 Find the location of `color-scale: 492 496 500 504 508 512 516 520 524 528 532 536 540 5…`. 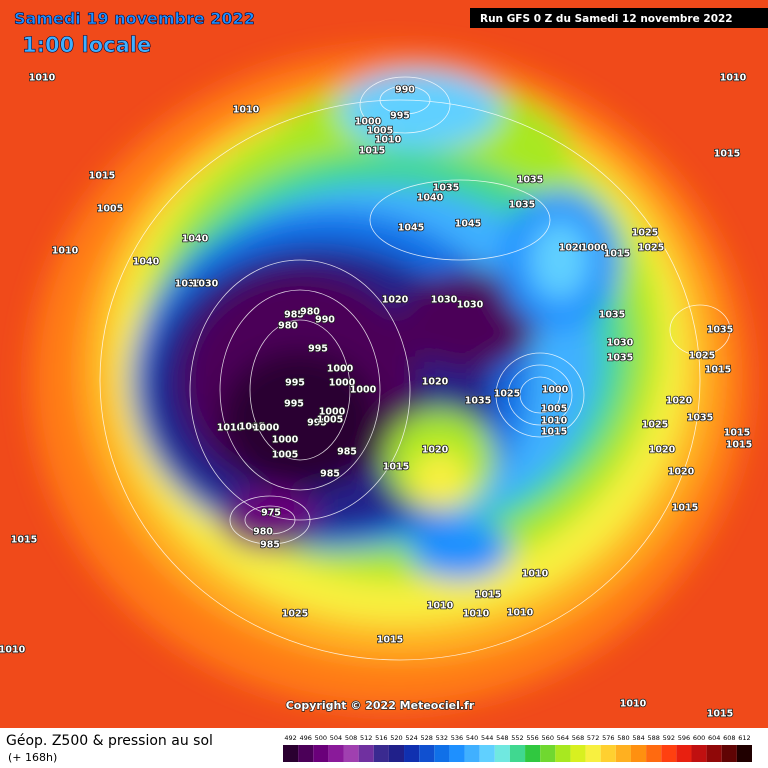

color-scale: 492 496 500 504 508 512 516 520 524 528 532 536 540 5… is located at coordinates (517, 748).